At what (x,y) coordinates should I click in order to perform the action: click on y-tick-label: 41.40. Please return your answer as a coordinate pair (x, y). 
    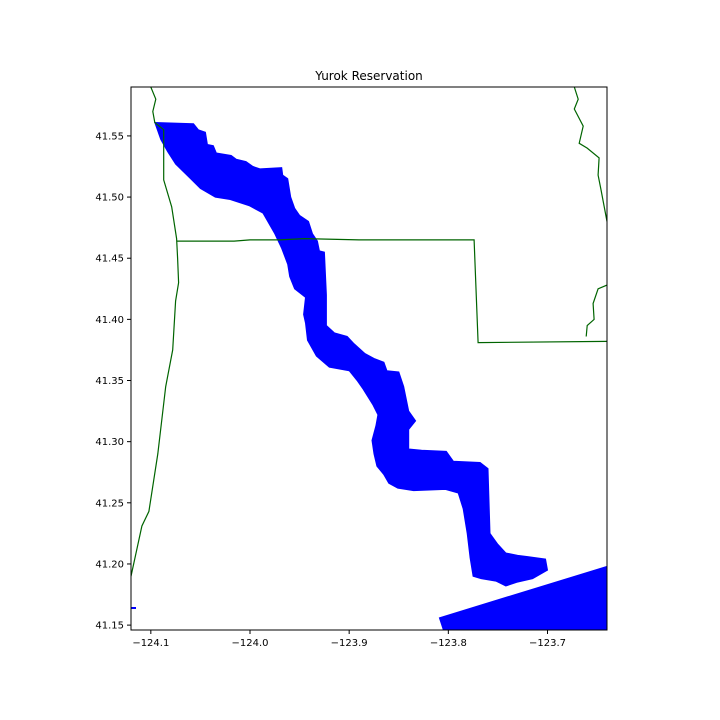
    Looking at the image, I should click on (109, 320).